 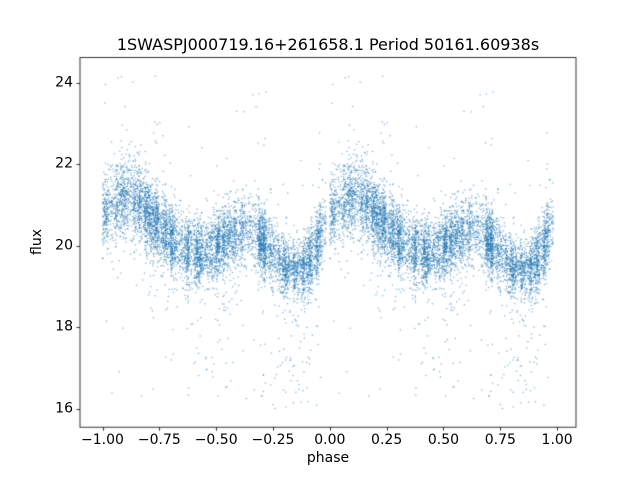 What do you see at coordinates (328, 458) in the screenshot?
I see `x-axis-label: phase` at bounding box center [328, 458].